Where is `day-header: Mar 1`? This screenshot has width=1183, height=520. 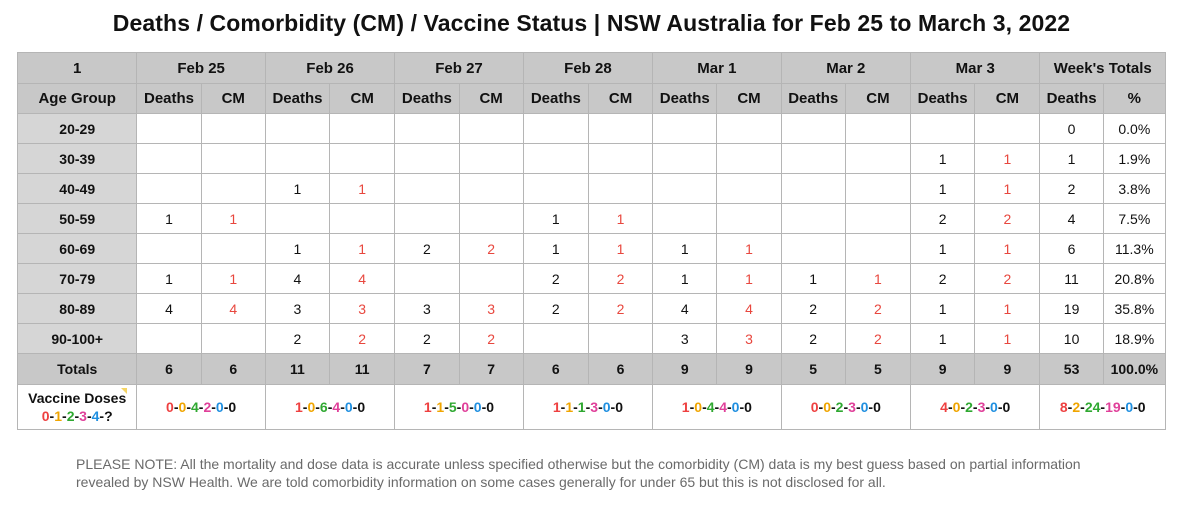
day-header: Mar 1 is located at coordinates (717, 68).